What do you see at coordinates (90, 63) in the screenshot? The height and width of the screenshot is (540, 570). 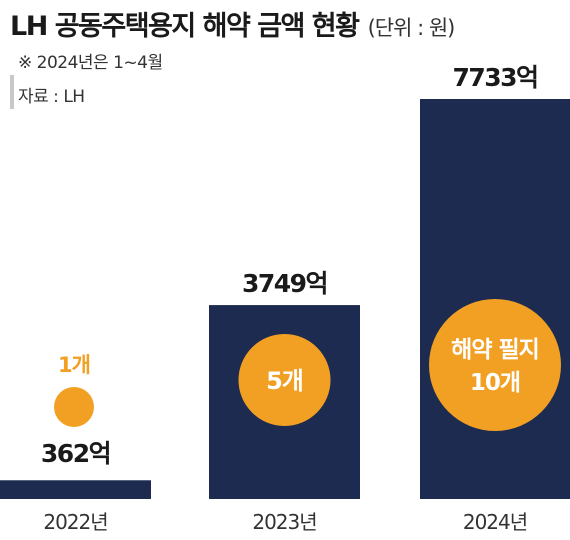 I see `period-note: ※ 2024년은 1~4월` at bounding box center [90, 63].